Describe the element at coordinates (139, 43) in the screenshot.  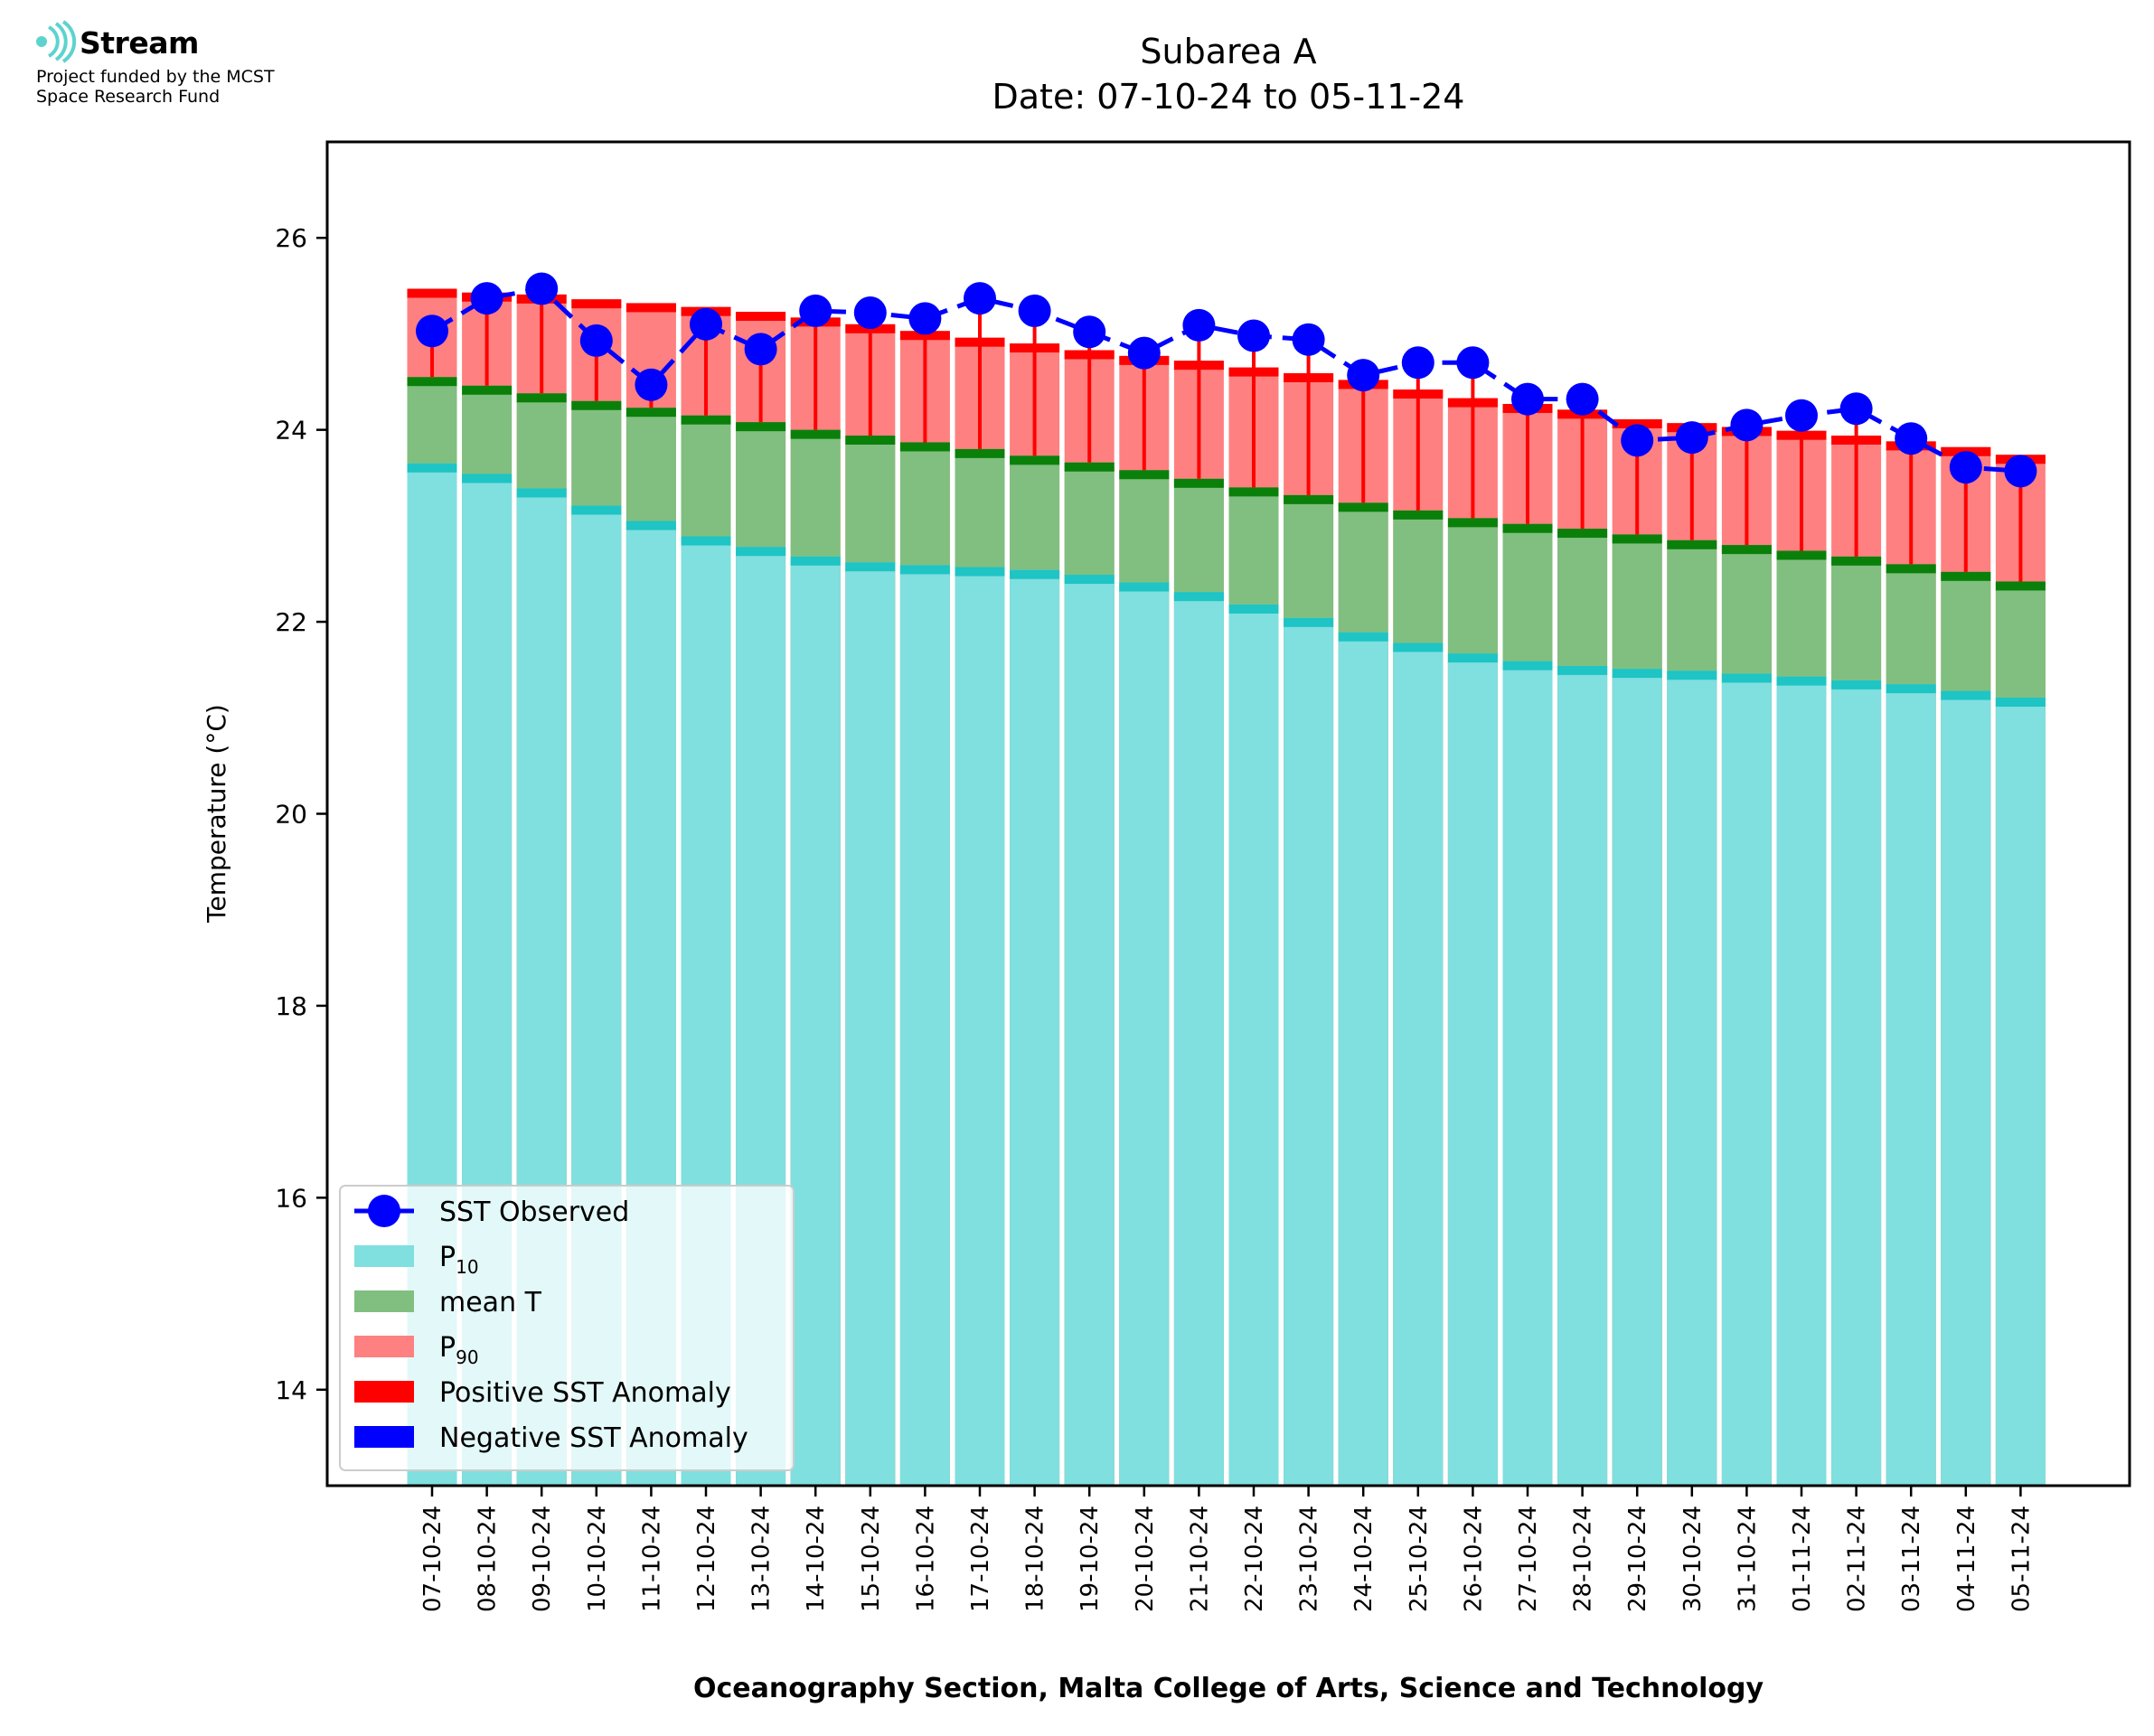
I see `logo-name: Stream` at that location.